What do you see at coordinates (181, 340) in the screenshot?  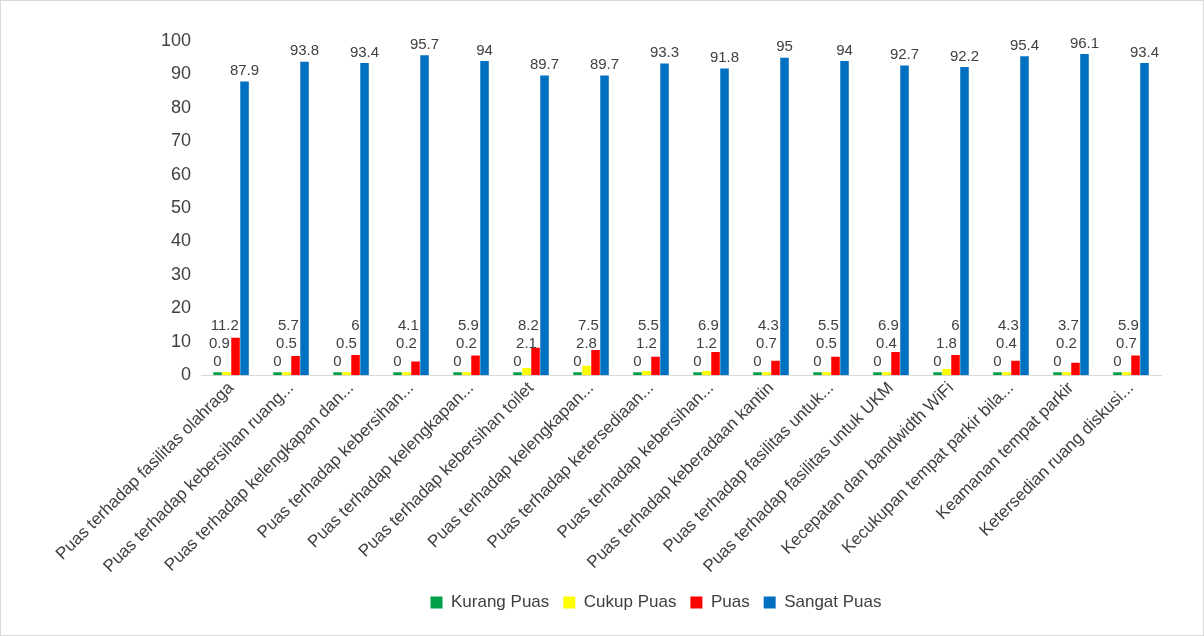 I see `y-tick-label: 10` at bounding box center [181, 340].